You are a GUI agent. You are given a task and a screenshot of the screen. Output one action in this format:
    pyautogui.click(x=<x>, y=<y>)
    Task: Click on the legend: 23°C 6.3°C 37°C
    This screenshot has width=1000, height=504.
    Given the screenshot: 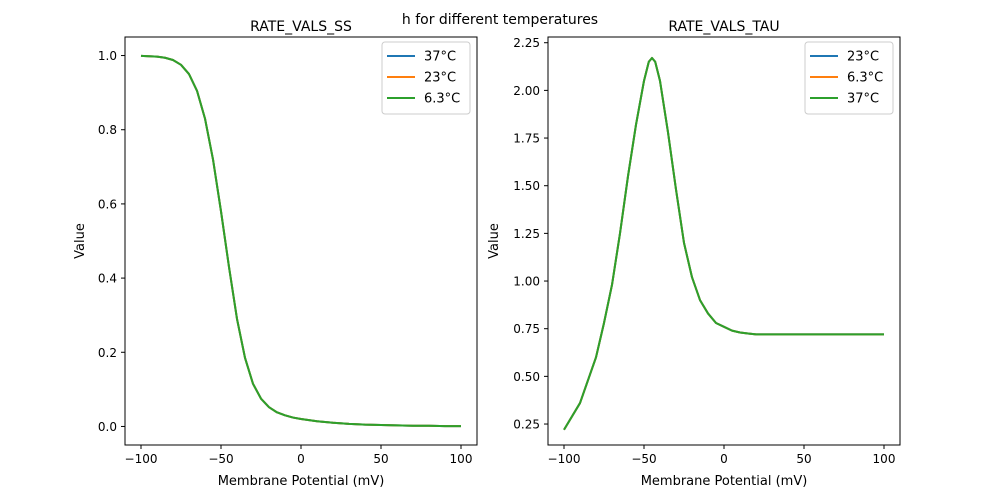 What is the action you would take?
    pyautogui.click(x=849, y=78)
    